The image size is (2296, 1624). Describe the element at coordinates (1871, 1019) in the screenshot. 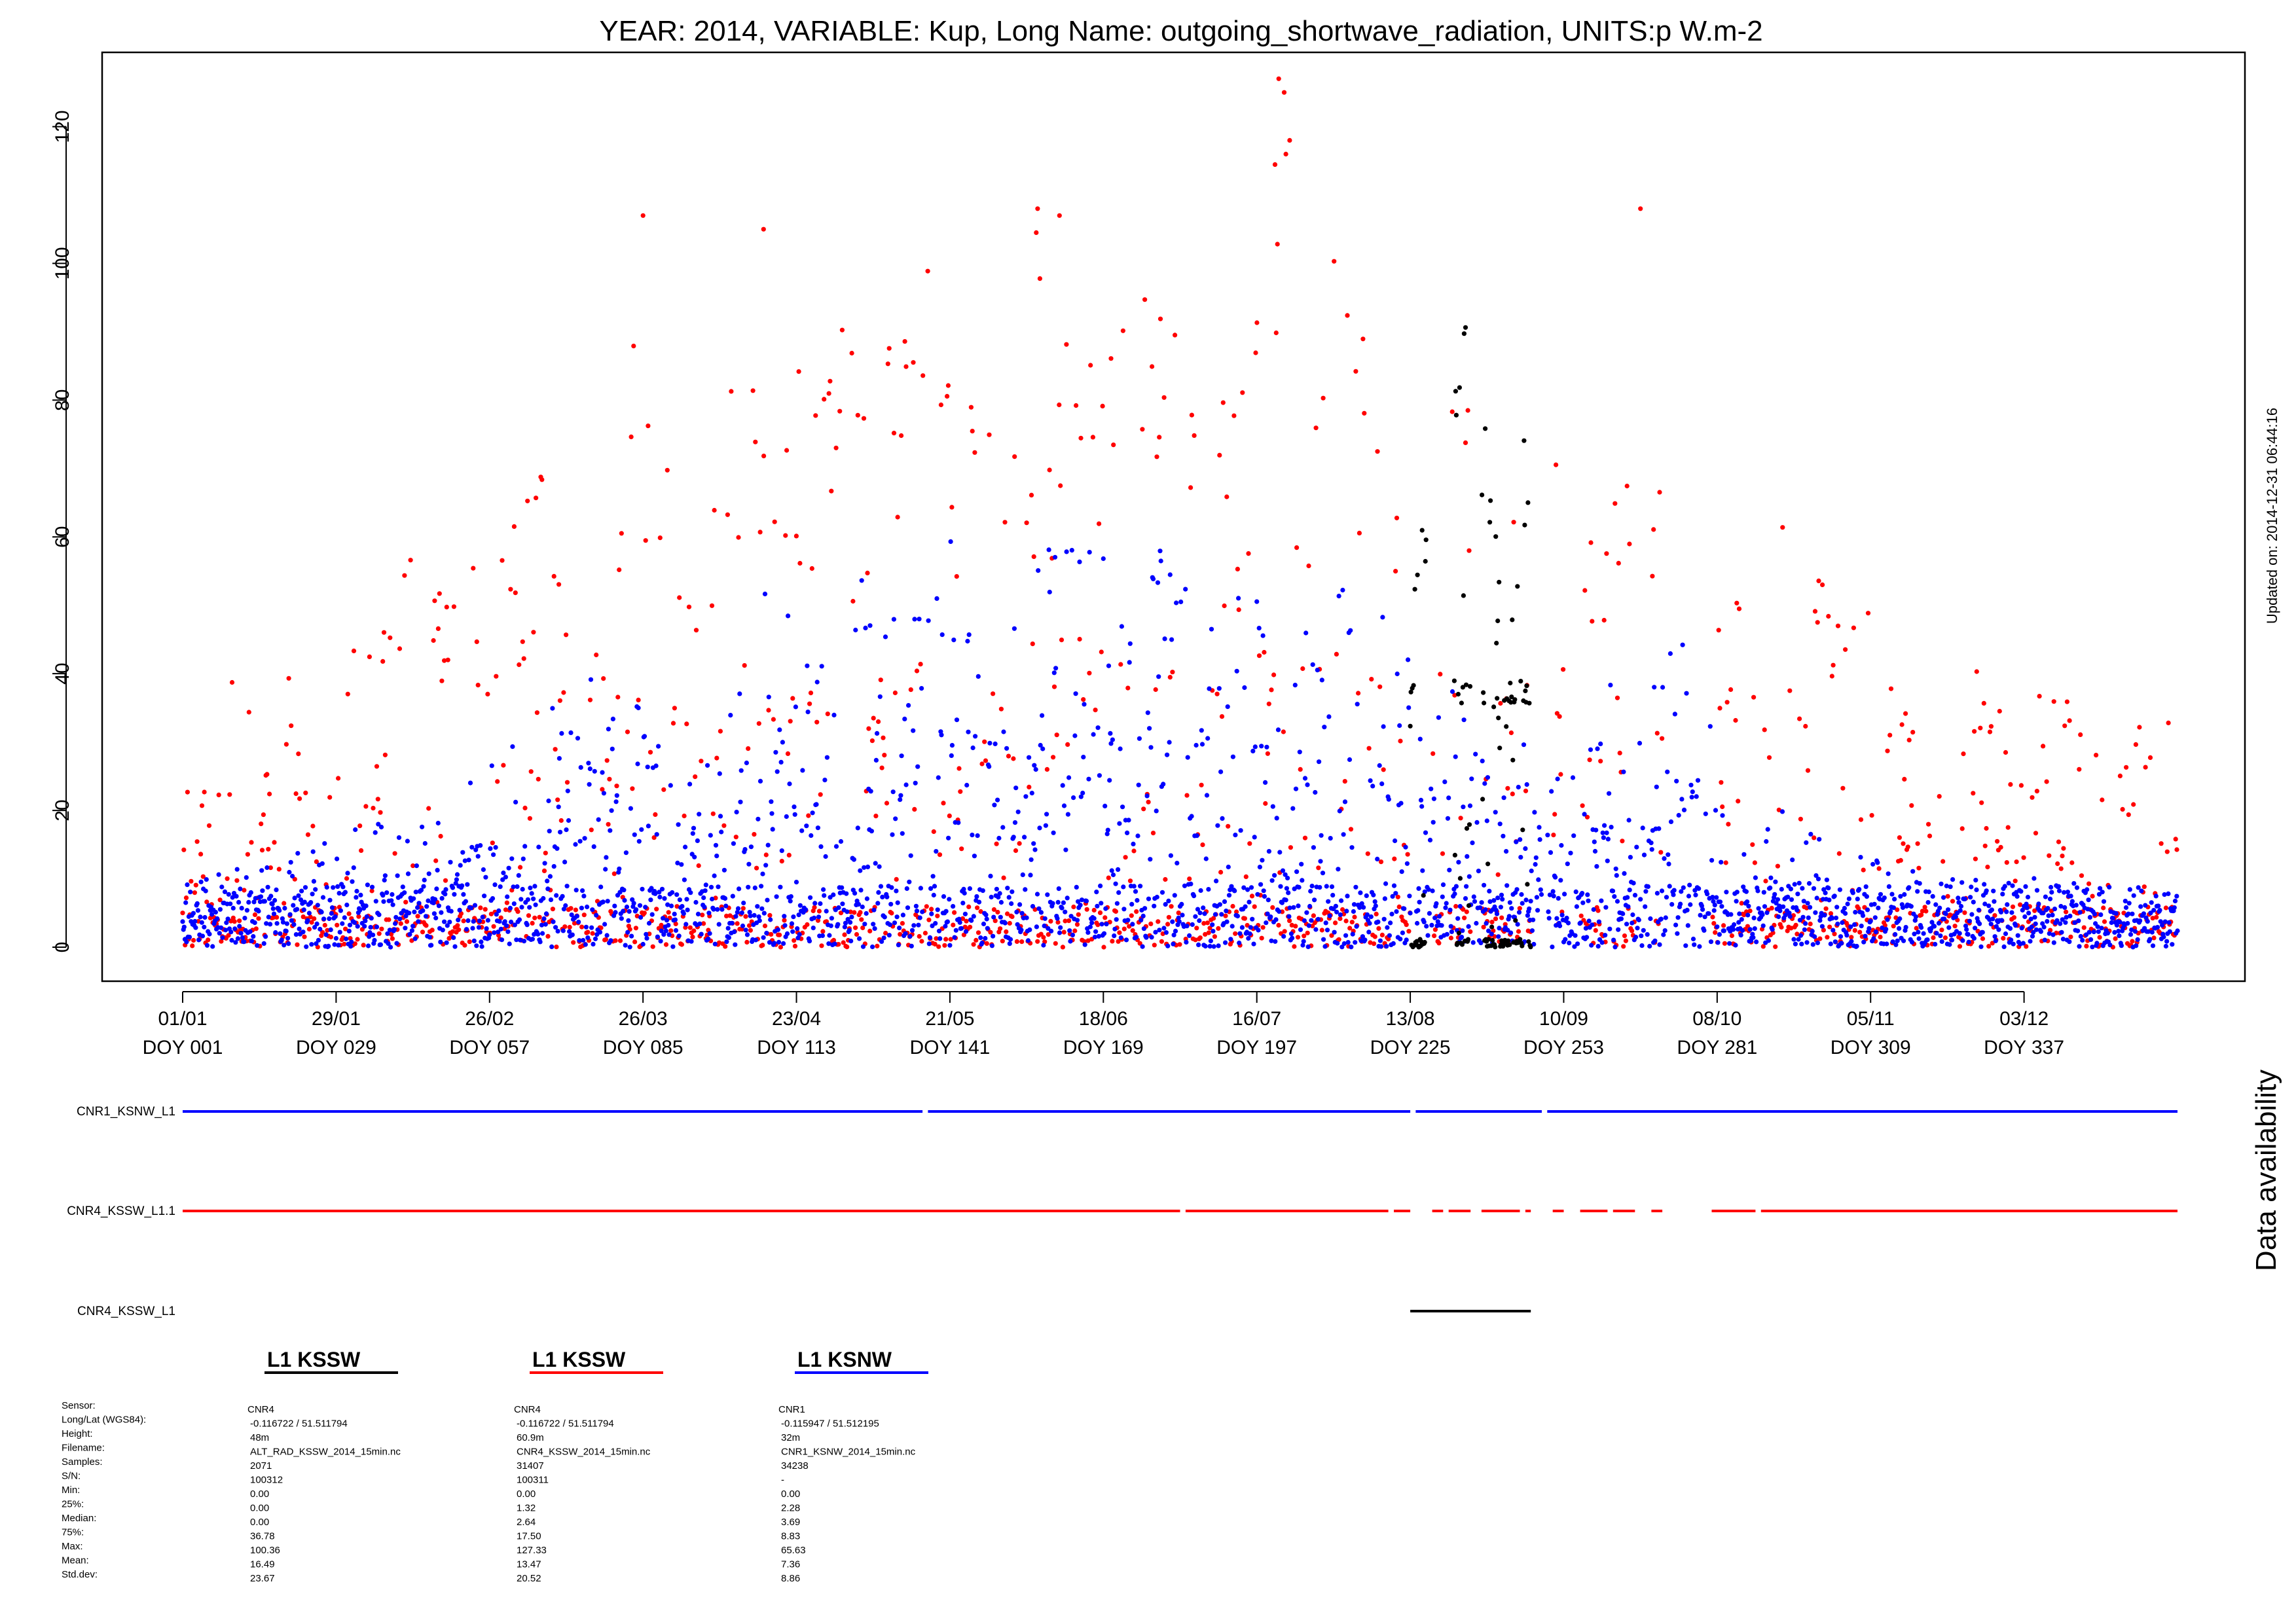

I see `x-tick-date: 05/11` at that location.